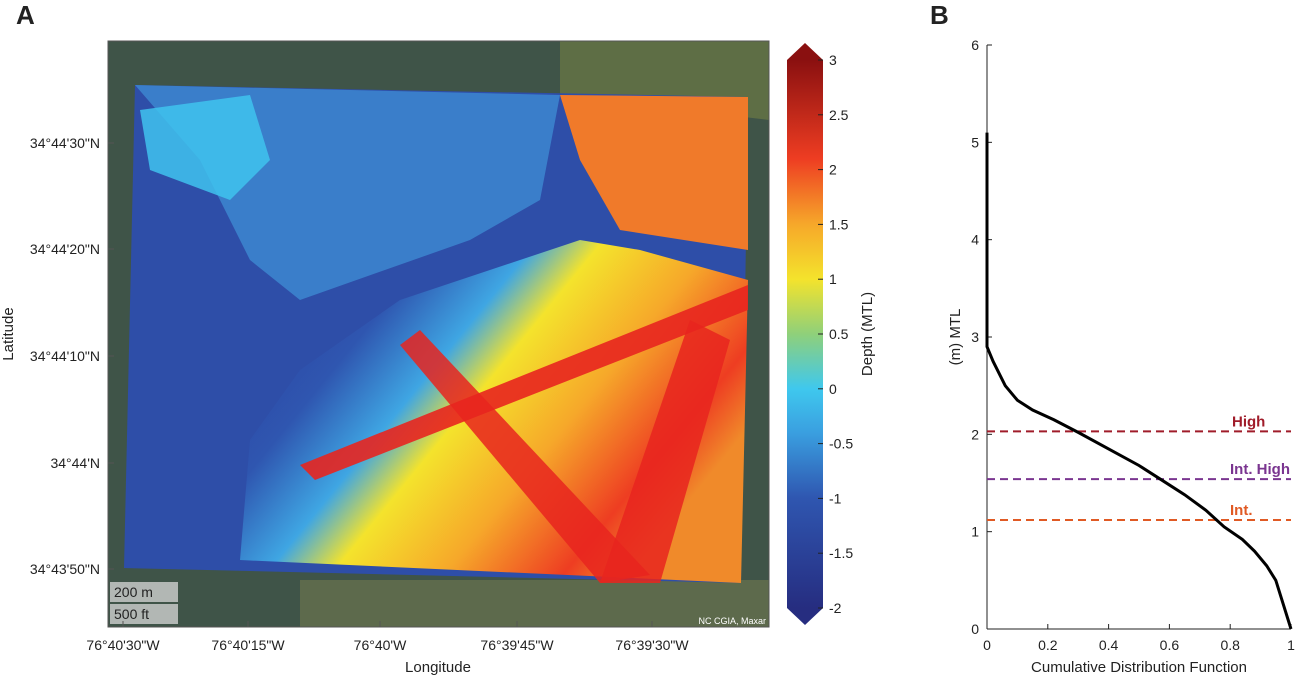 Image resolution: width=1299 pixels, height=676 pixels. Describe the element at coordinates (75, 463) in the screenshot. I see `map-y-tick-label: 34°44'N` at that location.